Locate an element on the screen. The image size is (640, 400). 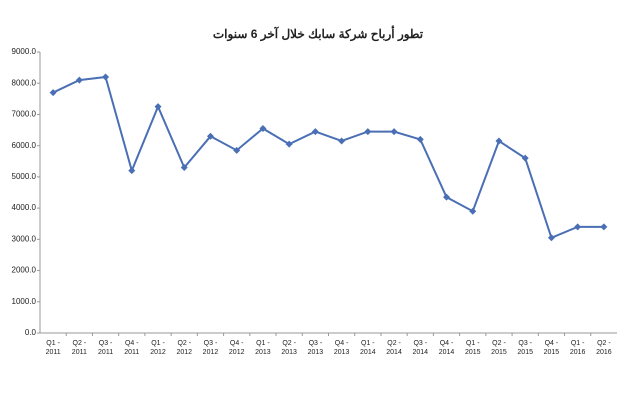
y-tick-label: 4000.0 is located at coordinates (24, 207).